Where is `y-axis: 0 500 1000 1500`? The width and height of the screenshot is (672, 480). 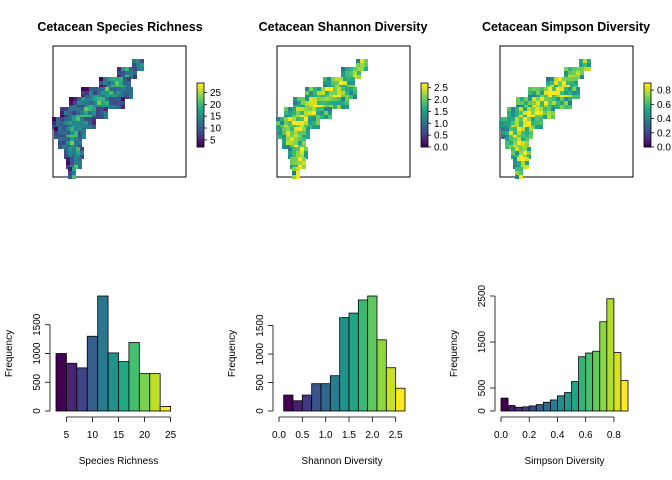
y-axis: 0 500 1000 1500 is located at coordinates (41, 363).